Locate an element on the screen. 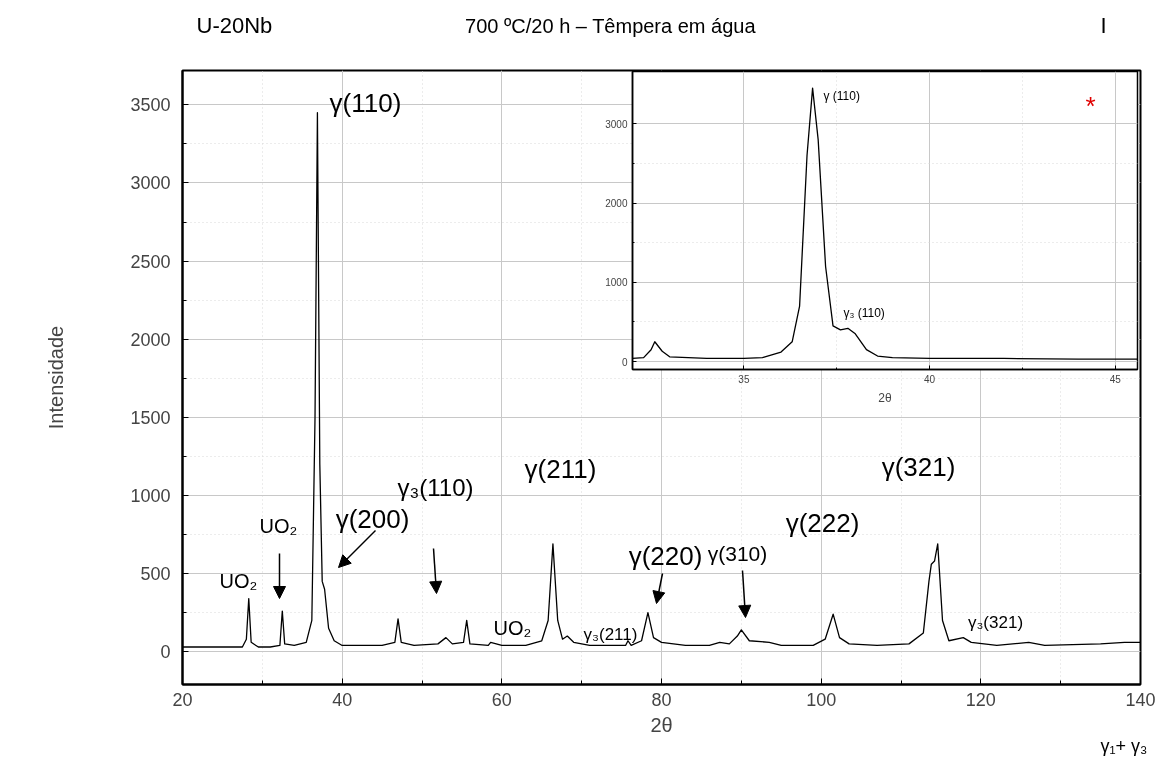 The image size is (1168, 771). text: U-20Nb is located at coordinates (234, 25).